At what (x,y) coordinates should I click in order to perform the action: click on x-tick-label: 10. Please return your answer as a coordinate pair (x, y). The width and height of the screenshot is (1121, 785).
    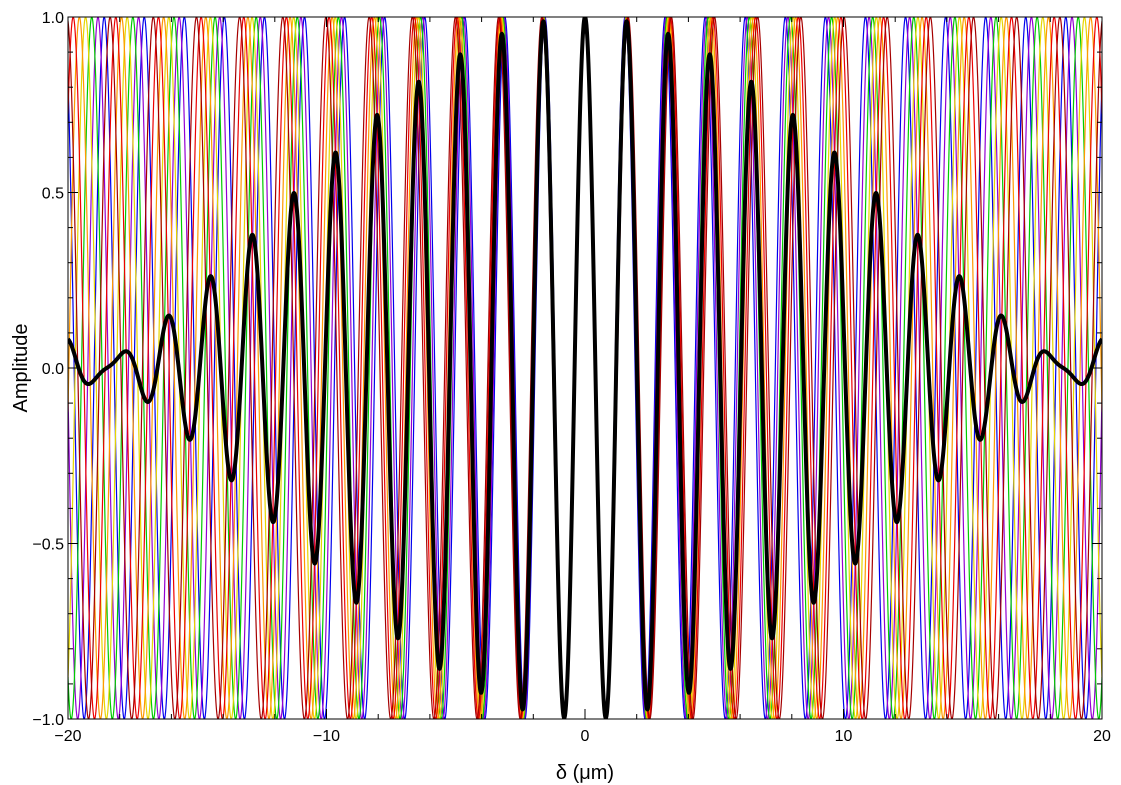
    Looking at the image, I should click on (844, 736).